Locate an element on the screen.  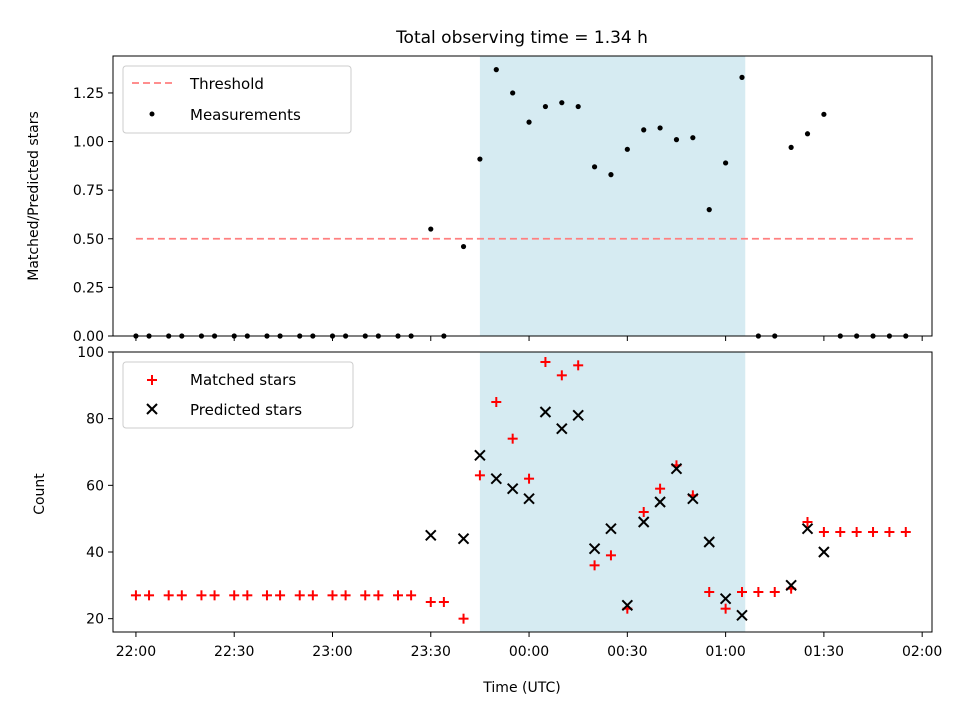
y-tick-label: 0.25 is located at coordinates (88, 288).